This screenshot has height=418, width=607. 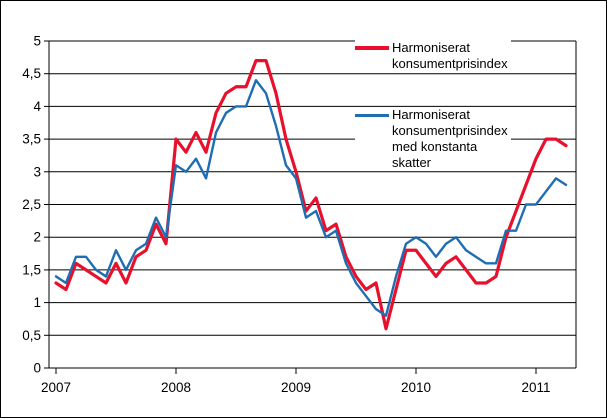 What do you see at coordinates (176, 387) in the screenshot?
I see `x-axis-tick-label: 2008` at bounding box center [176, 387].